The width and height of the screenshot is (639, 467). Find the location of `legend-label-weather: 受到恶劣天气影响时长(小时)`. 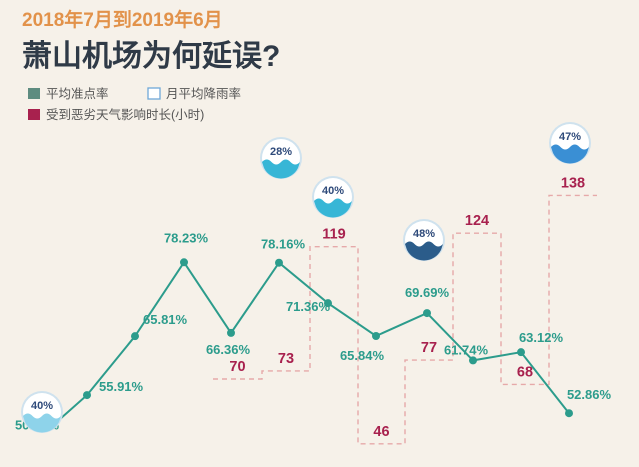

legend-label-weather: 受到恶劣天气影响时长(小时) is located at coordinates (125, 114).